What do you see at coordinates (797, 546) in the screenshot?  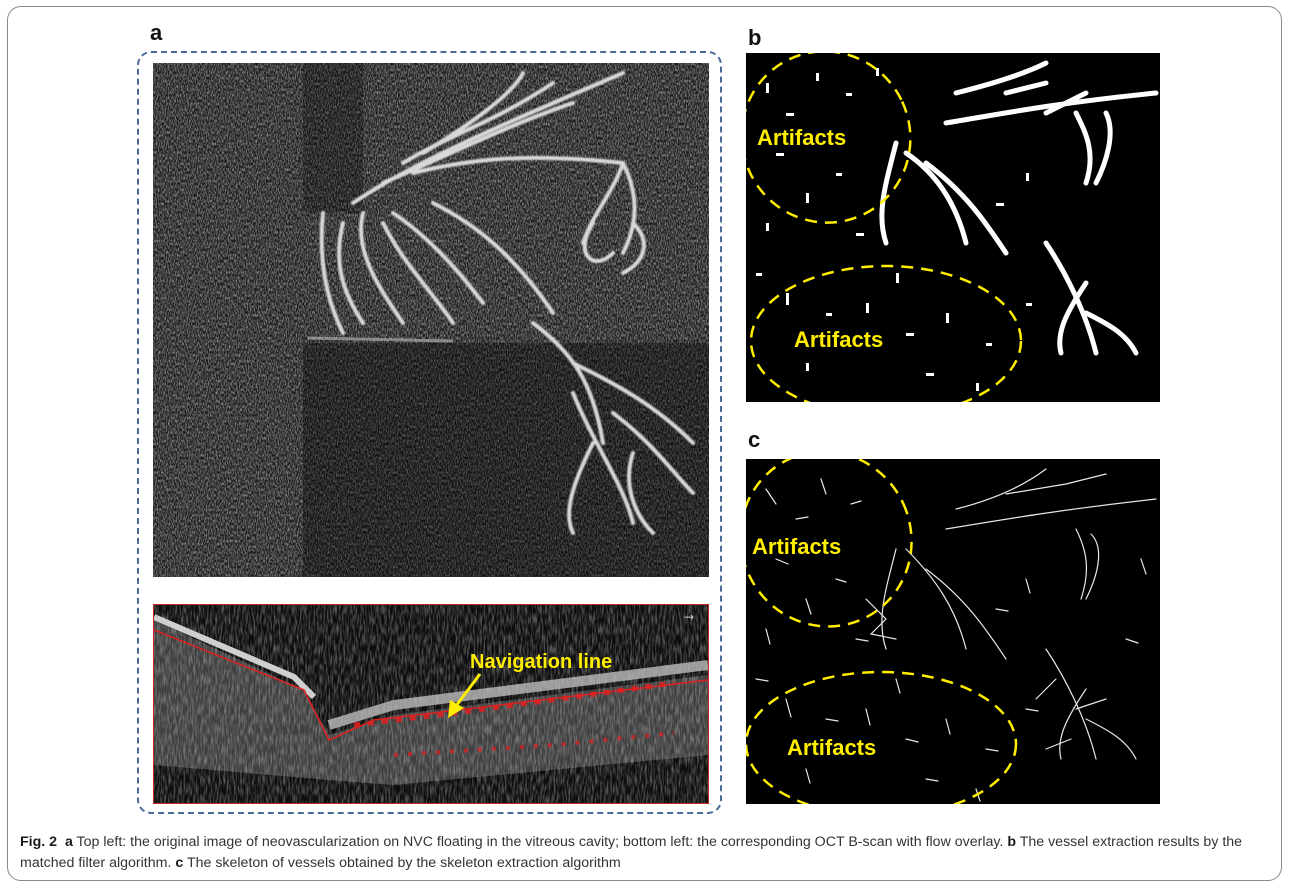 I see `artifacts-label-c1: Artifacts` at bounding box center [797, 546].